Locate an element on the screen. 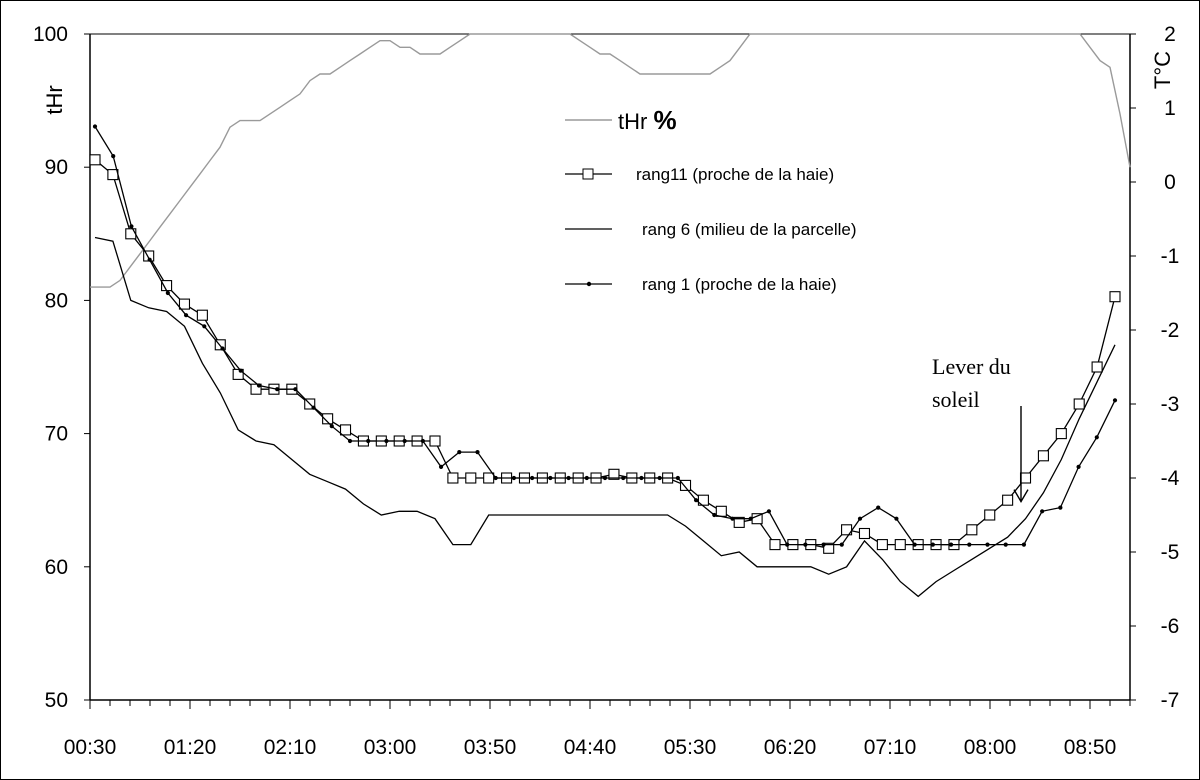  right-tick-label: -6 is located at coordinates (1170, 626).